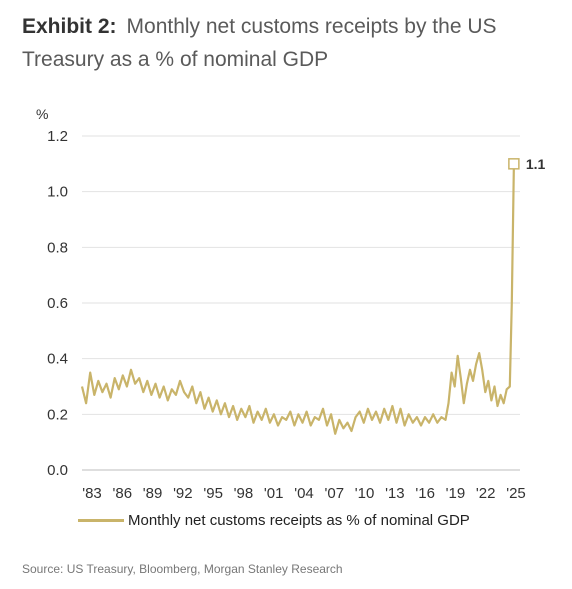 The height and width of the screenshot is (589, 572). Describe the element at coordinates (486, 493) in the screenshot. I see `x-tick-label: '22` at that location.